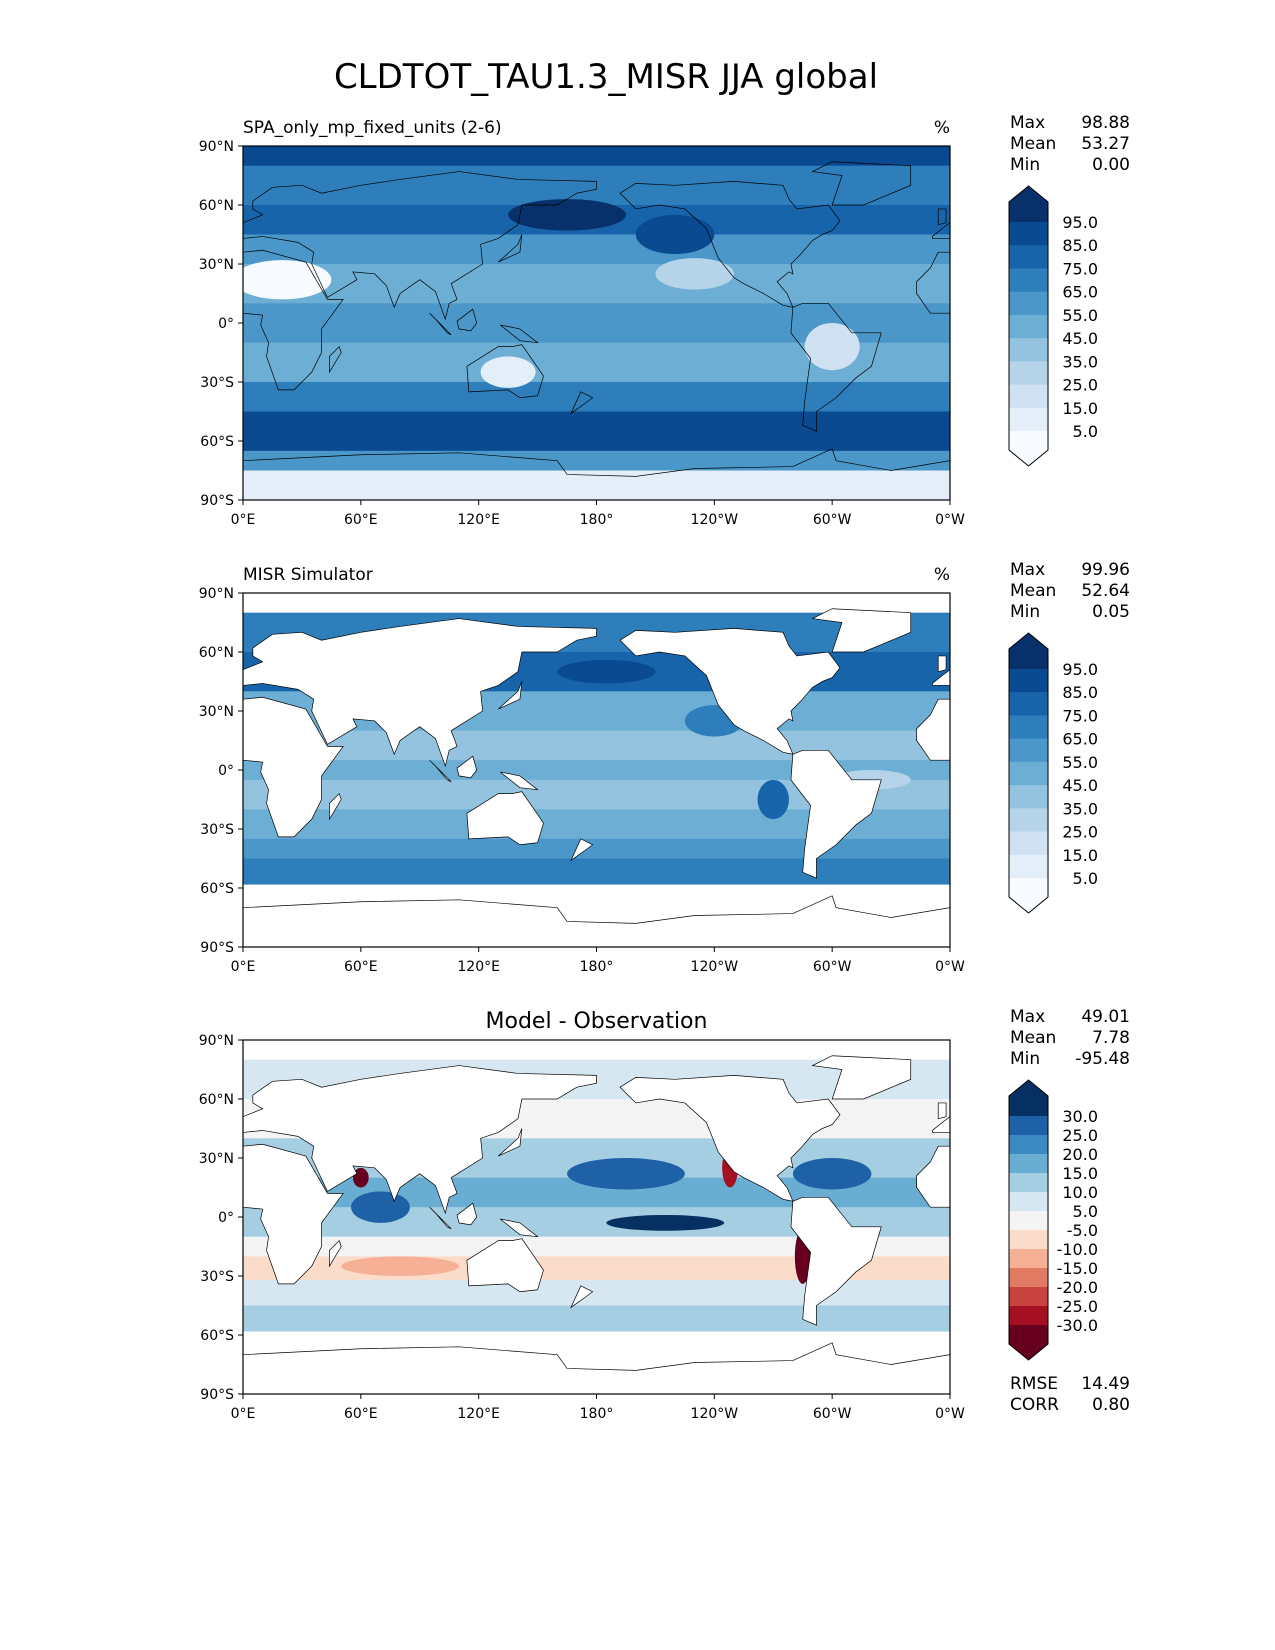  What do you see at coordinates (1027, 123) in the screenshot?
I see `stat-label: Max` at bounding box center [1027, 123].